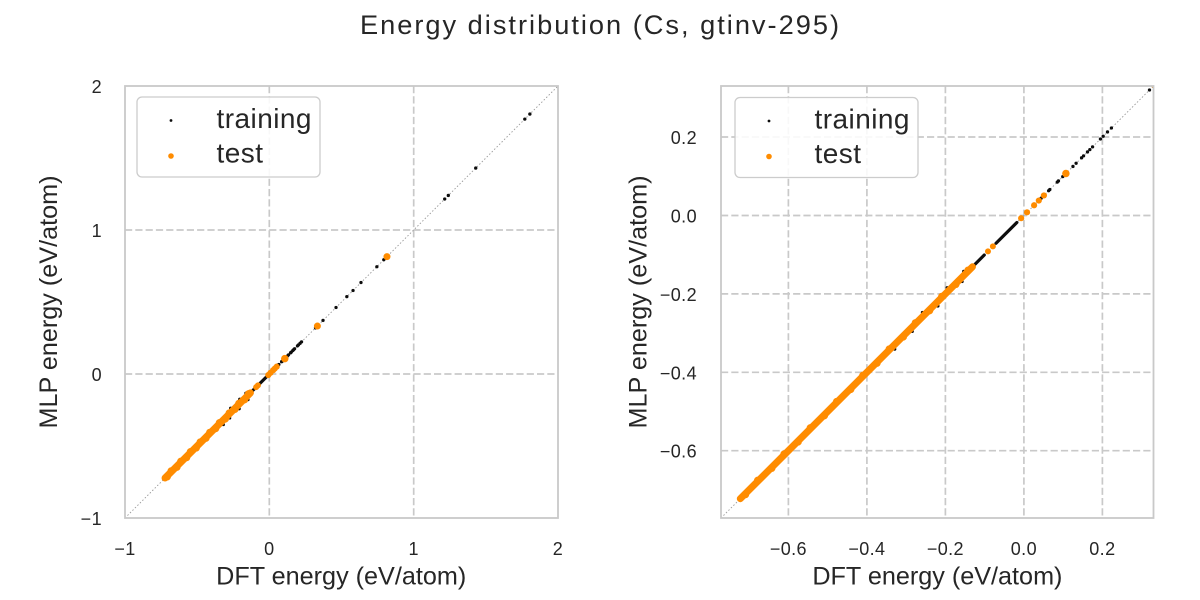 This screenshot has width=1200, height=600. I want to click on svg-text:Energy distribution (Cs, gtinv: Energy distribution (Cs, gtinv-295), so click(600, 24).